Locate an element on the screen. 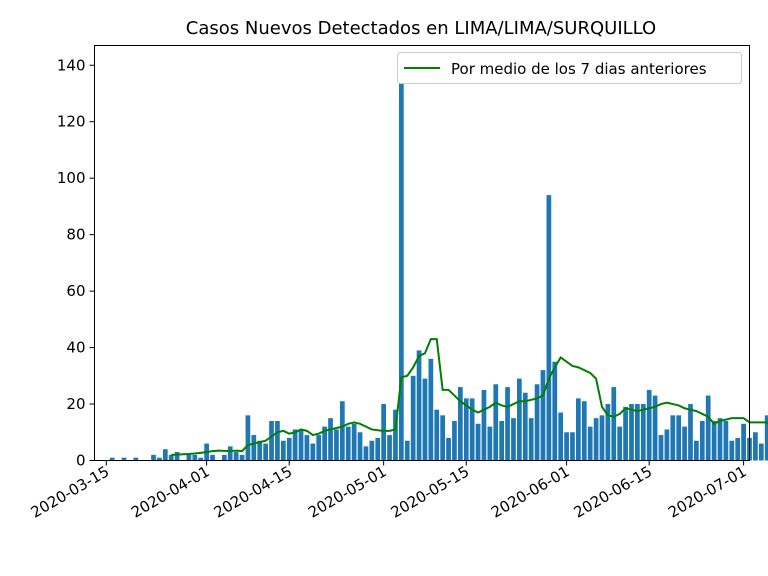 The height and width of the screenshot is (576, 768). legend-box is located at coordinates (569, 68).